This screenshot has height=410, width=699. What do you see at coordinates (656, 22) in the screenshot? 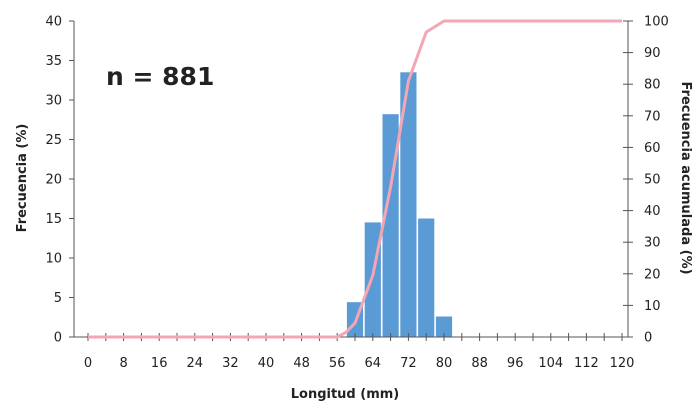
I see `y2-tick-label: 100` at bounding box center [656, 22].